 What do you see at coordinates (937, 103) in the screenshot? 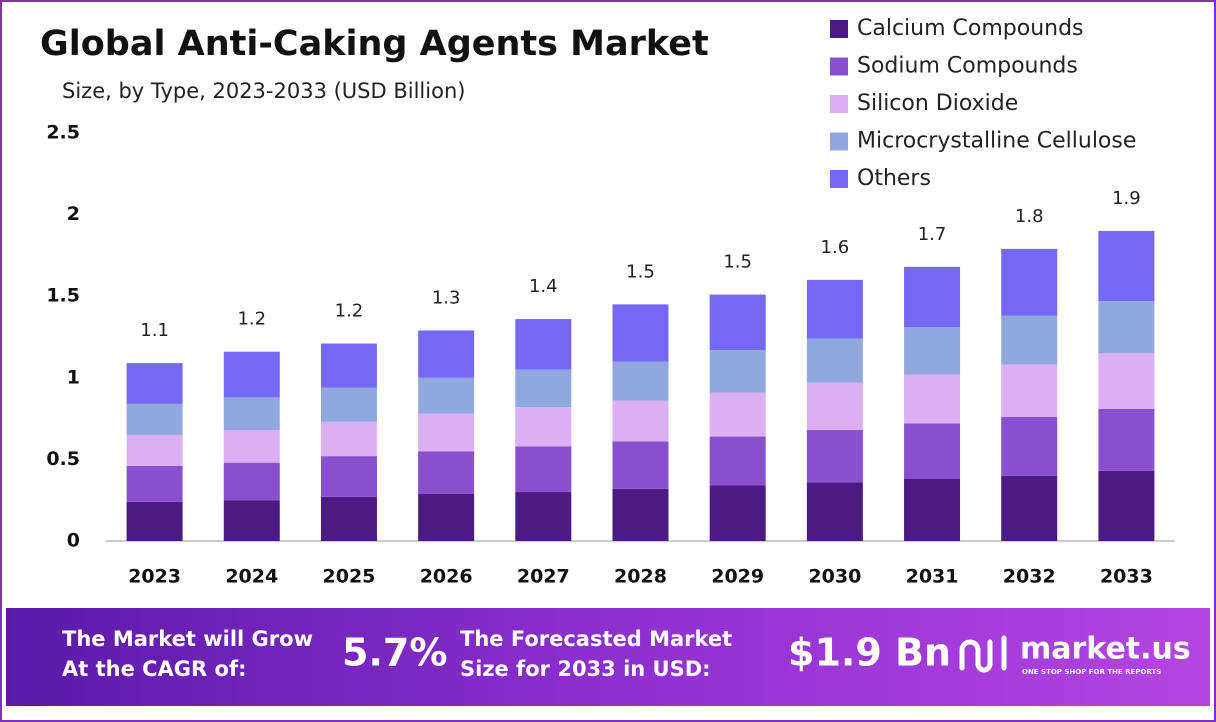
I see `legend-label: Silicon Dioxide` at bounding box center [937, 103].